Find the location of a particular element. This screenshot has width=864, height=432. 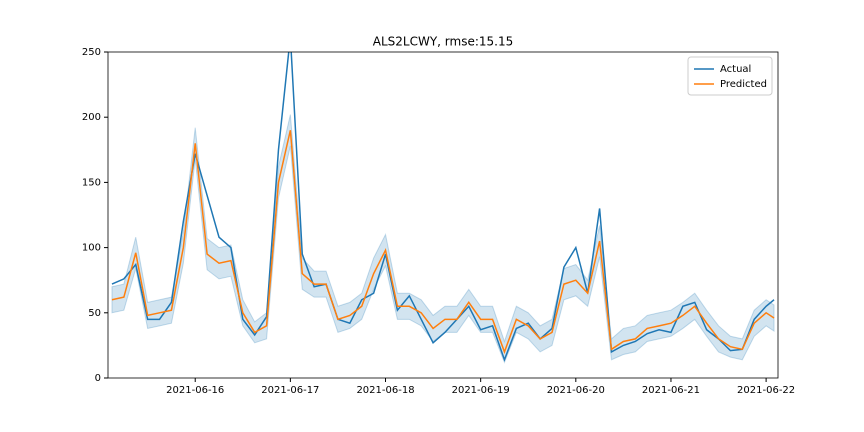

legend-label: Actual is located at coordinates (735, 69).